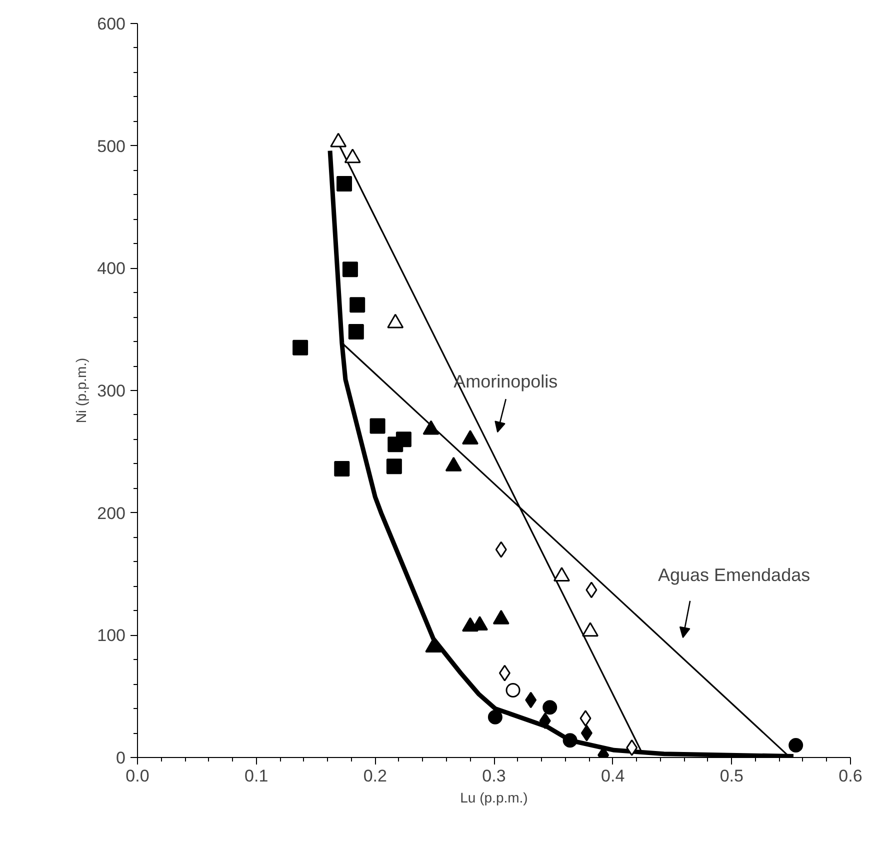 The height and width of the screenshot is (861, 879). I want to click on y-tick-label: 400, so click(111, 268).